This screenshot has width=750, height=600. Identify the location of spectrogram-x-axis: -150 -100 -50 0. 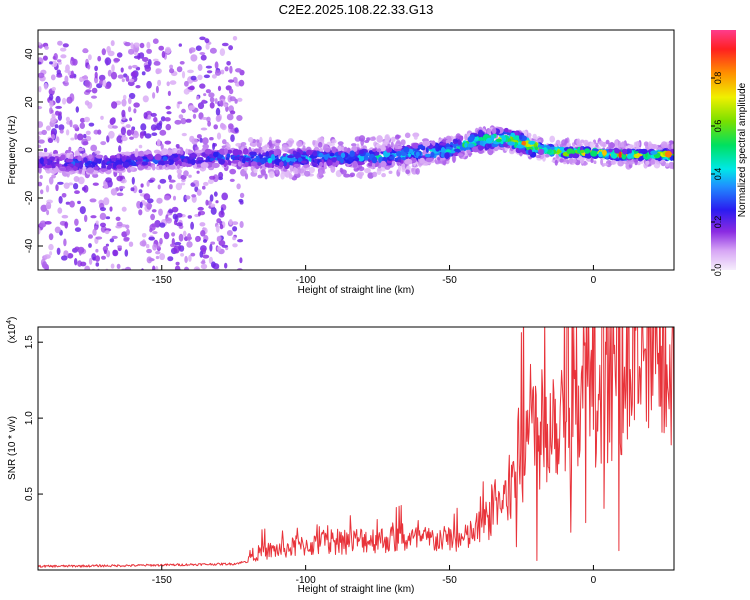
(374, 275).